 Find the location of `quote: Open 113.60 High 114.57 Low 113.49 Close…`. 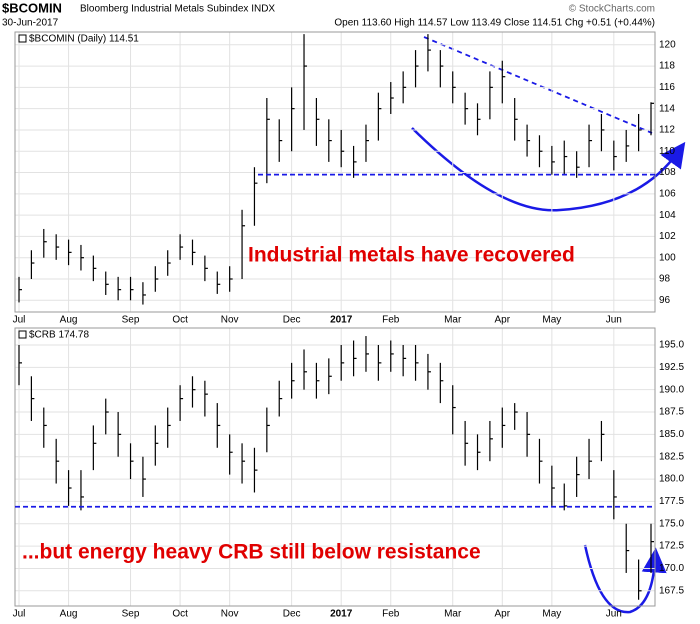

quote: Open 113.60 High 114.57 Low 113.49 Close… is located at coordinates (494, 23).